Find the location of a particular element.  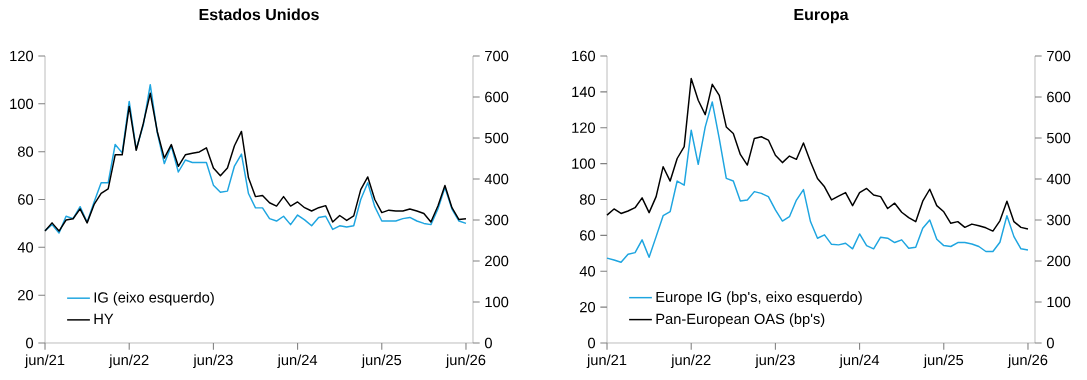

legend-label: Europe IG (bp's, eixo esquerdo) is located at coordinates (759, 298).